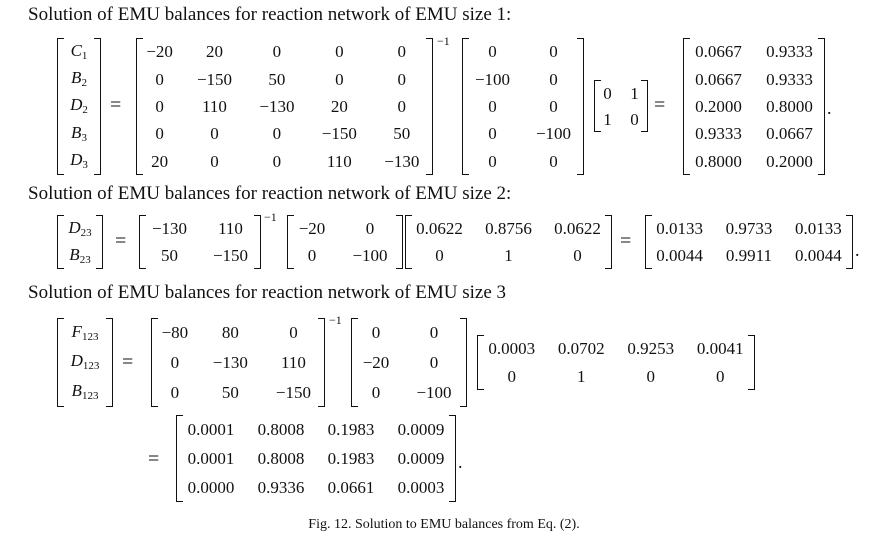 The image size is (888, 548). Describe the element at coordinates (214, 79) in the screenshot. I see `matrix-cell: −150` at that location.